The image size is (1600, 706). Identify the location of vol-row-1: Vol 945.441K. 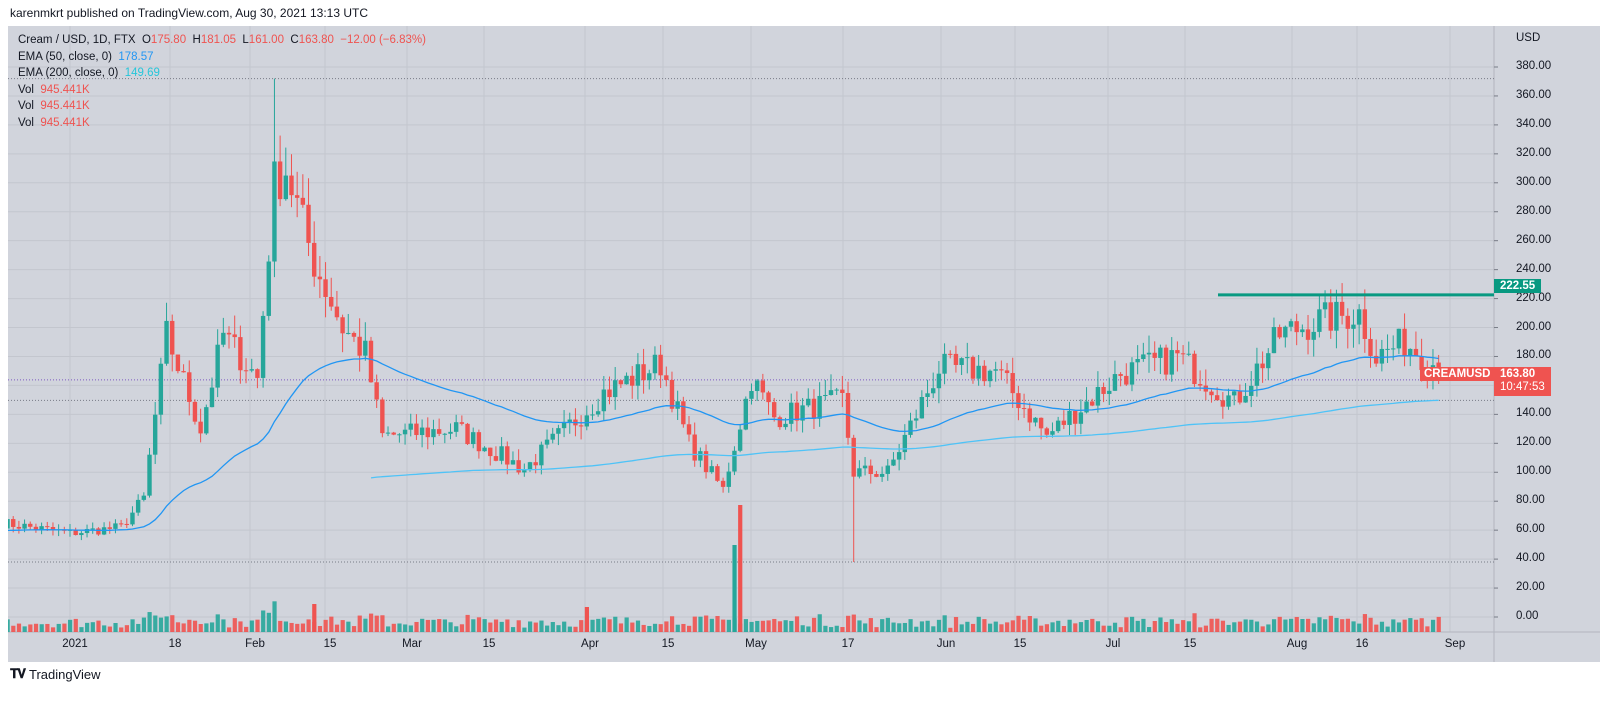
(54, 89).